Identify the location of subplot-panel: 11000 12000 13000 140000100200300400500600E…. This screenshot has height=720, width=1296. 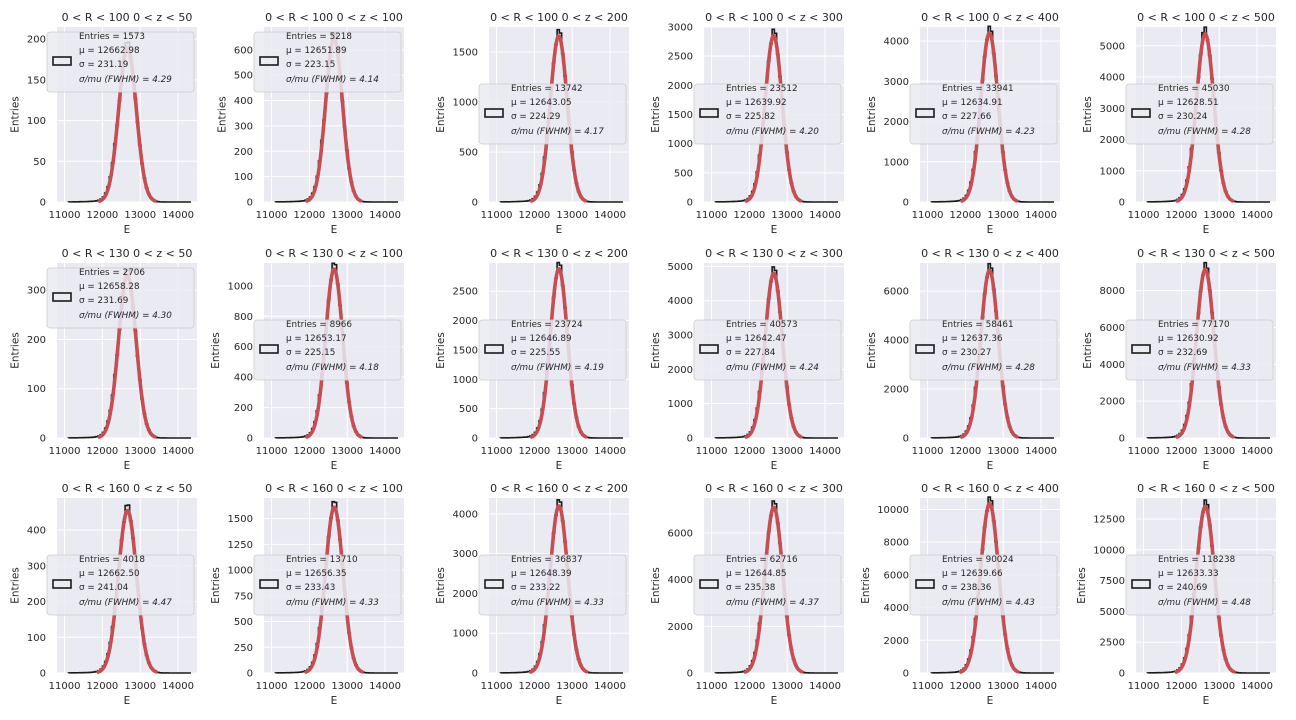
(310, 123).